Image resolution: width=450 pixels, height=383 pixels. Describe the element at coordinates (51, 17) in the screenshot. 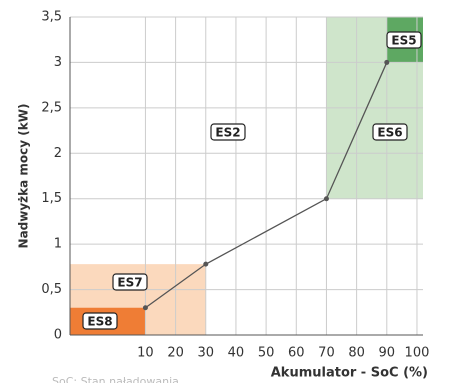

I see `y-tick-label: 3,5` at that location.